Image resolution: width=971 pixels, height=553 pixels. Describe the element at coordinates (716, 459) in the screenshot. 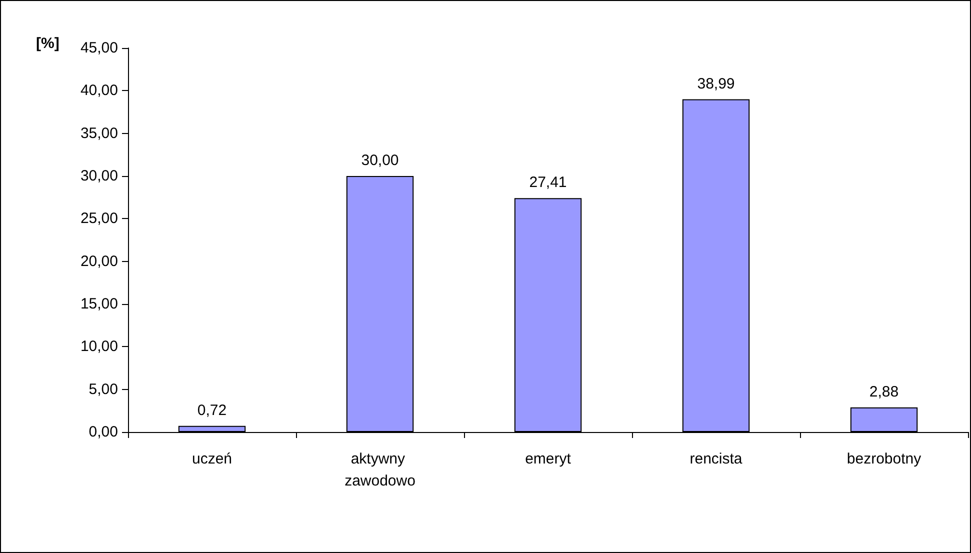

I see `x-tick-label: rencista` at that location.